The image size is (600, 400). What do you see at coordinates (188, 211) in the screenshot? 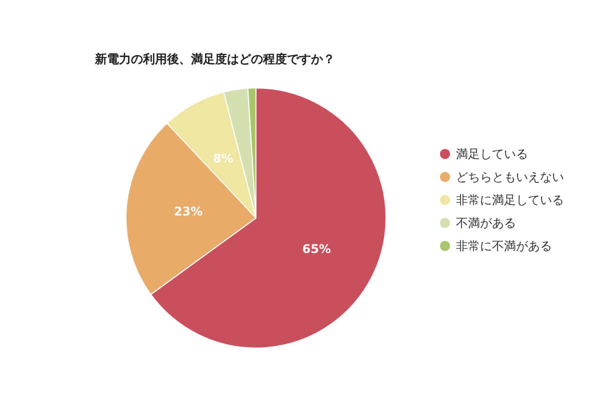
I see `data-label: 23%` at bounding box center [188, 211].